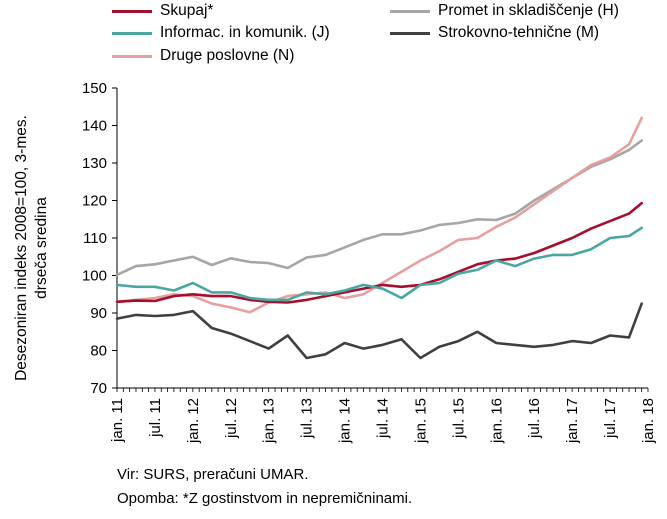  I want to click on x-tick-label: jan. 14, so click(345, 421).